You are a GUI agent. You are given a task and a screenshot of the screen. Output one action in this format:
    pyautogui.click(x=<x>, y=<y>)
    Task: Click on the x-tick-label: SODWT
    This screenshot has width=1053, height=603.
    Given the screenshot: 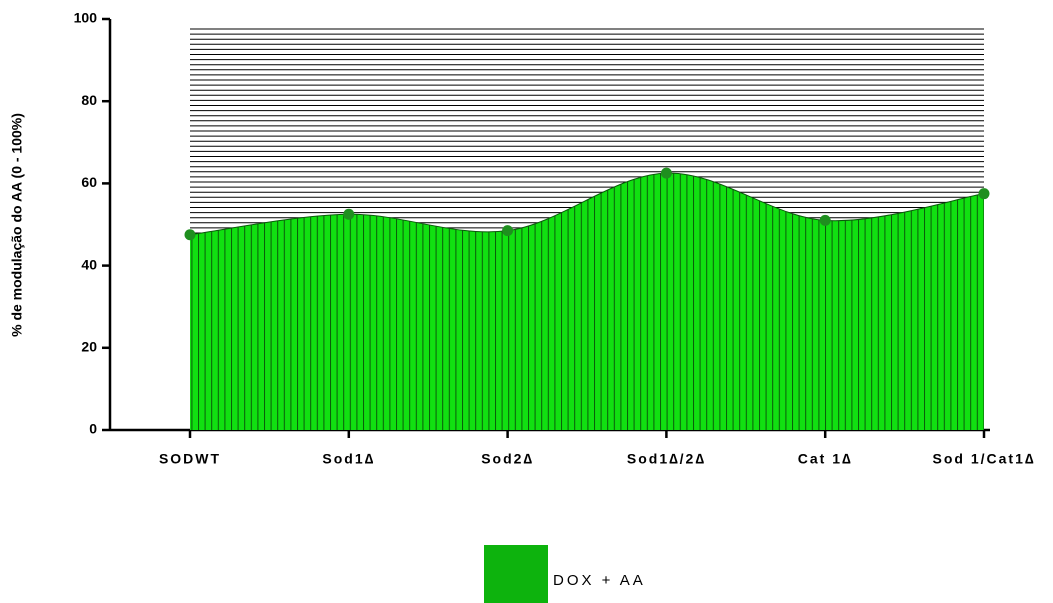 What is the action you would take?
    pyautogui.click(x=190, y=459)
    